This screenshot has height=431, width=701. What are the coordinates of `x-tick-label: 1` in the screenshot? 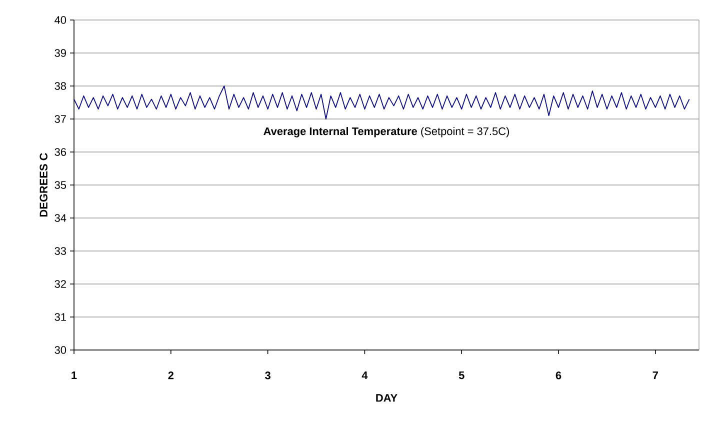 It's located at (74, 376).